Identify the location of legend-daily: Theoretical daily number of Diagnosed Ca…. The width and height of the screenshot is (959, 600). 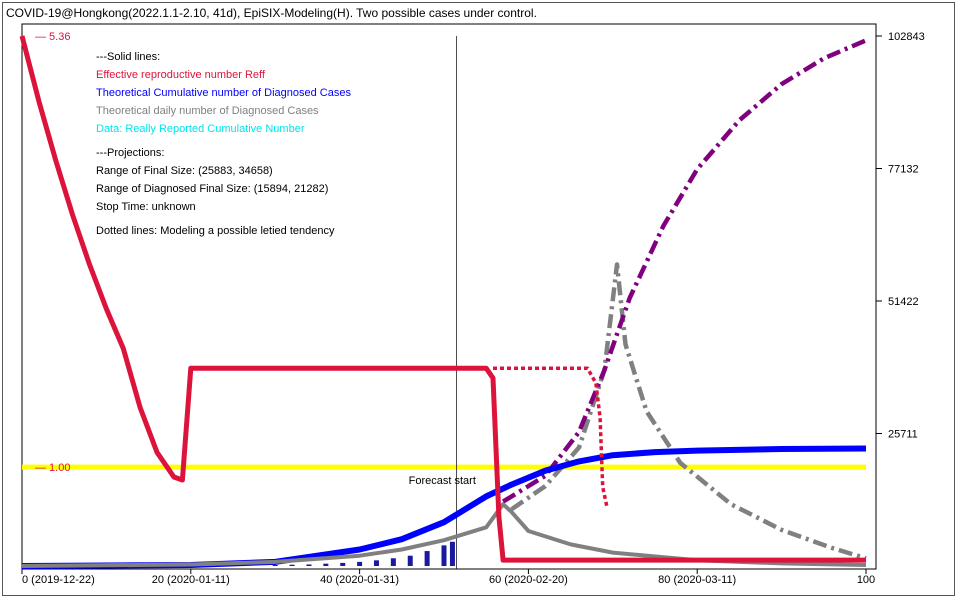
(207, 111).